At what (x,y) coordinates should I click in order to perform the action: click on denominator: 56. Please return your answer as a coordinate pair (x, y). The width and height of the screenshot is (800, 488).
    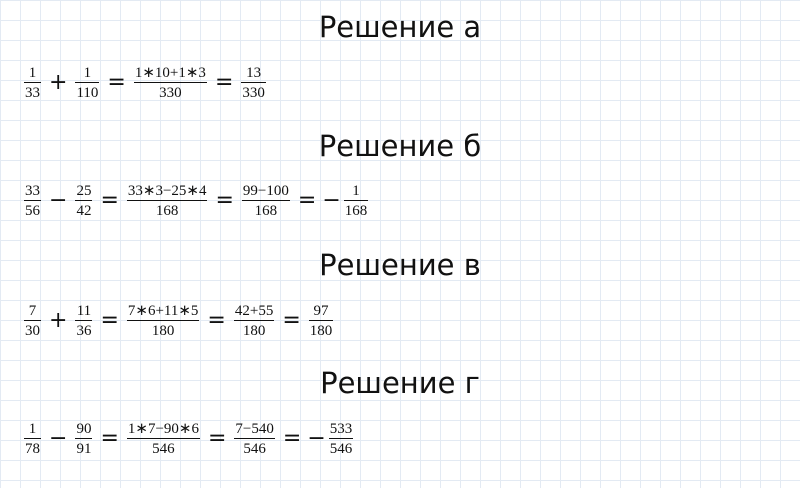
    Looking at the image, I should click on (32, 211).